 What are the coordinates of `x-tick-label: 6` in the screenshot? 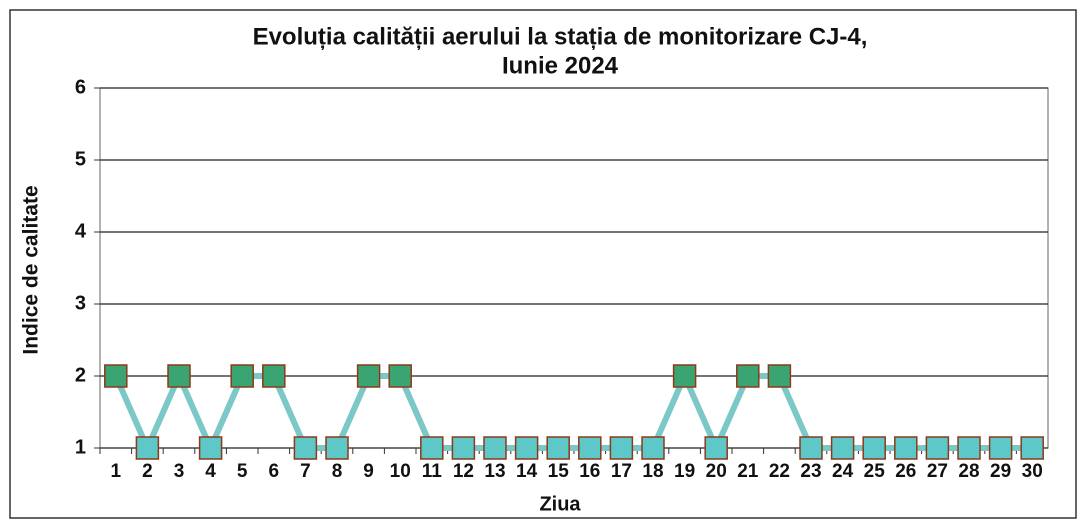 It's located at (274, 471).